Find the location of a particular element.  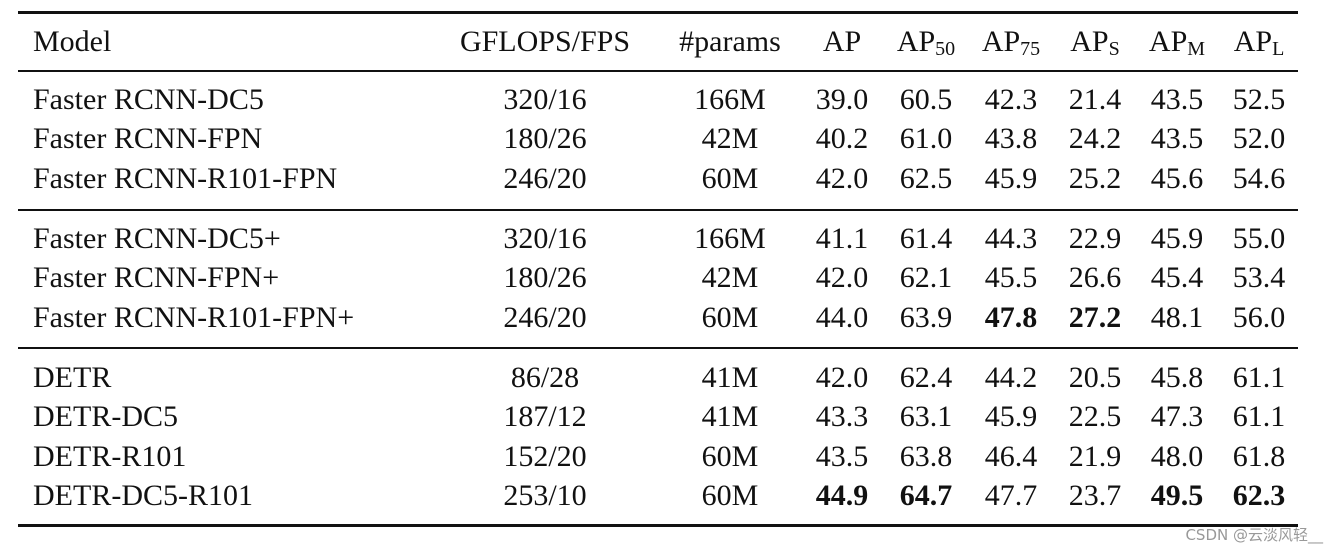

header-subscript: 75 is located at coordinates (1030, 49).